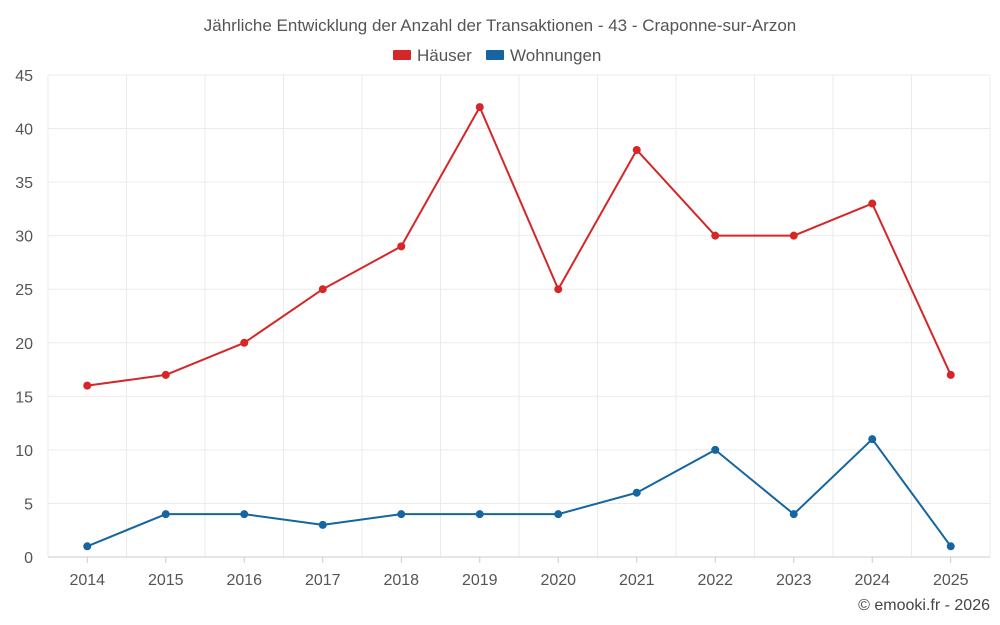 Image resolution: width=1000 pixels, height=625 pixels. I want to click on x-tick-label: 2021, so click(637, 580).